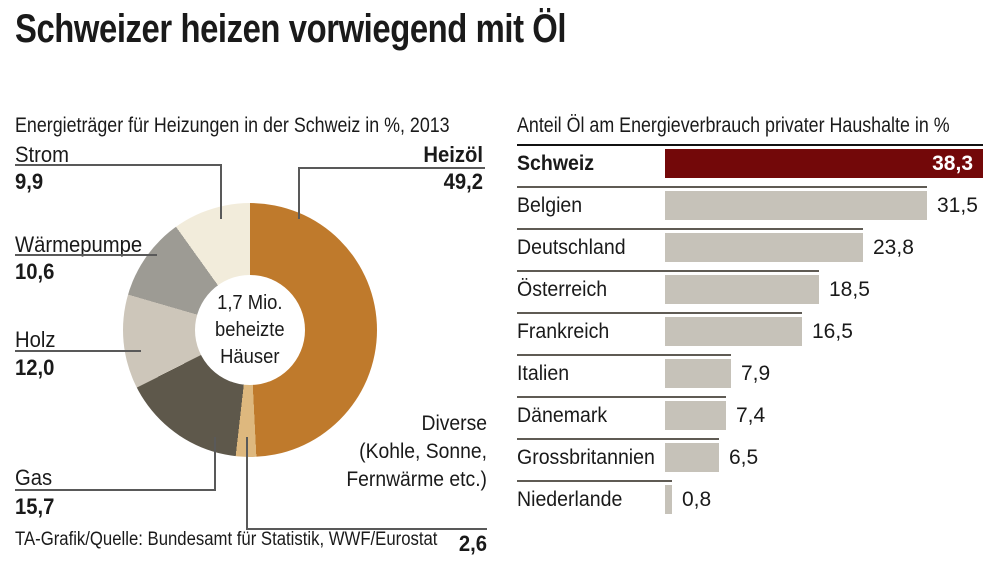 The height and width of the screenshot is (566, 1000). I want to click on donut-center-line2: beheizte, so click(250, 329).